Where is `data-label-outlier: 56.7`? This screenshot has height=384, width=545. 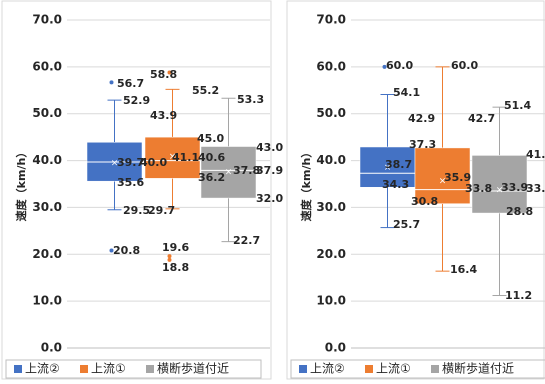
data-label-outlier: 56.7 is located at coordinates (130, 83).